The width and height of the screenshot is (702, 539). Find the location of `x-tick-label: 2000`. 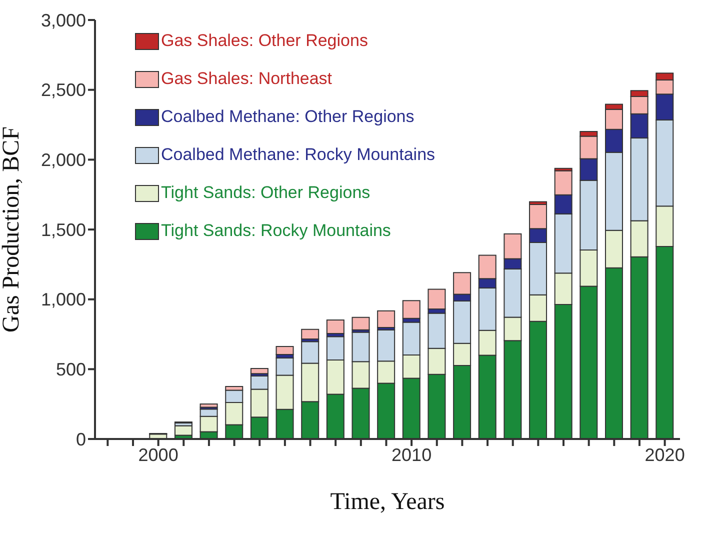

x-tick-label: 2000 is located at coordinates (158, 454).